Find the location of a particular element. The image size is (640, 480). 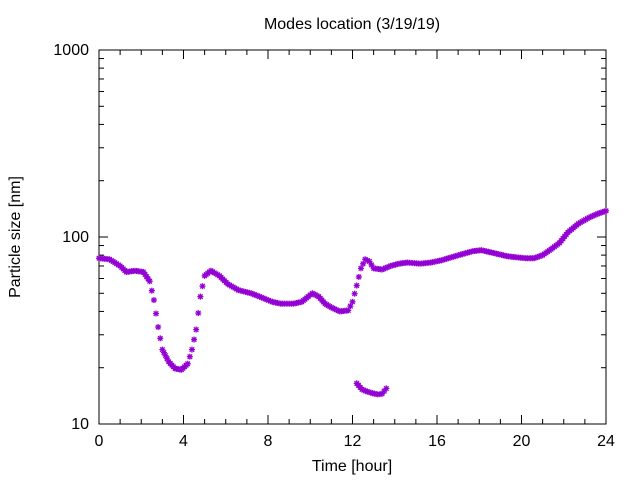

x-tick-label: 0 is located at coordinates (99, 441).